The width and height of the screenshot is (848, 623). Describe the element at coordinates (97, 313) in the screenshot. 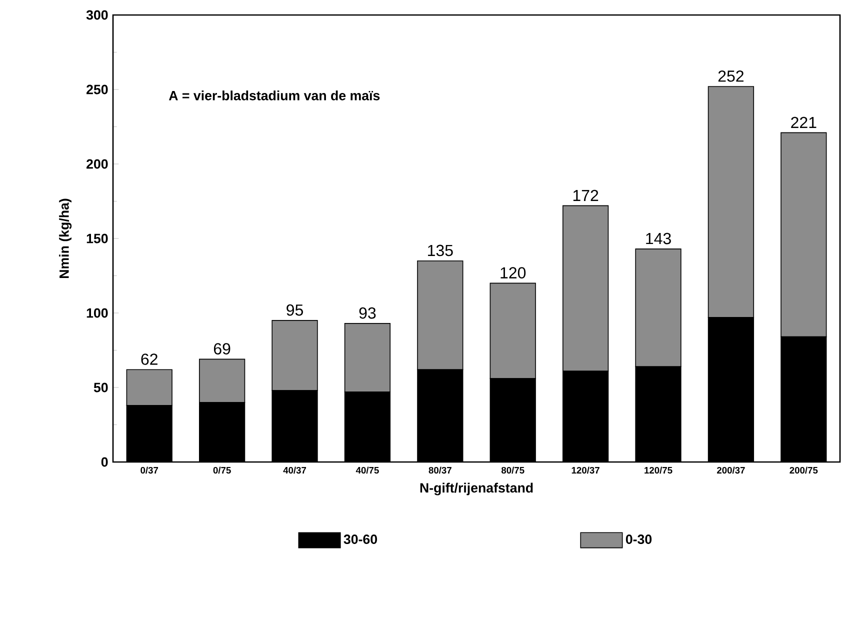

I see `y-tick-label: 100` at that location.